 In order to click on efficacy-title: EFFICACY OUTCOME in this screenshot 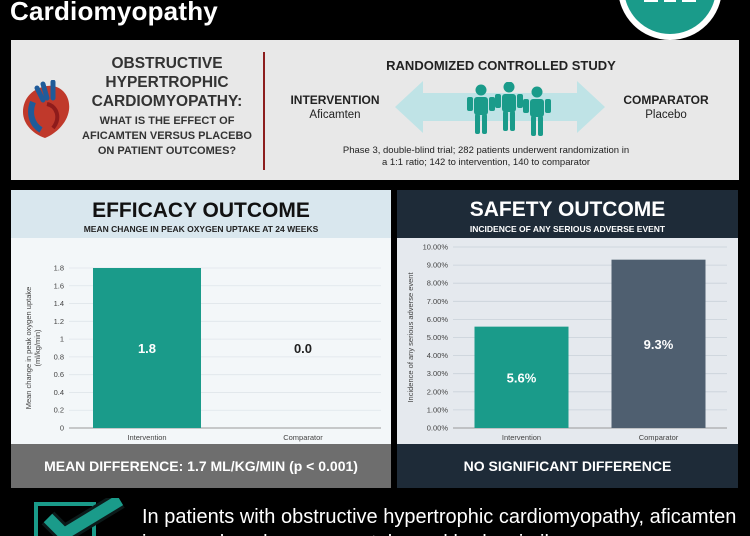, I will do `click(201, 210)`.